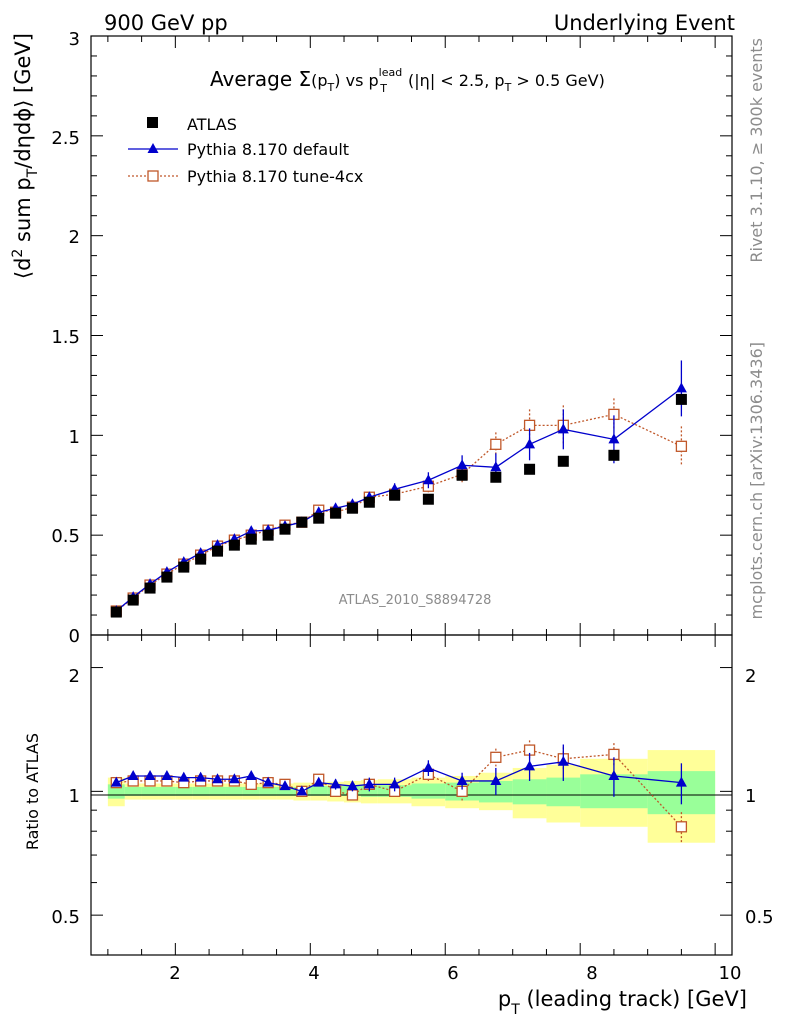 This screenshot has height=1024, width=786. I want to click on xtick-4: 4, so click(313, 973).